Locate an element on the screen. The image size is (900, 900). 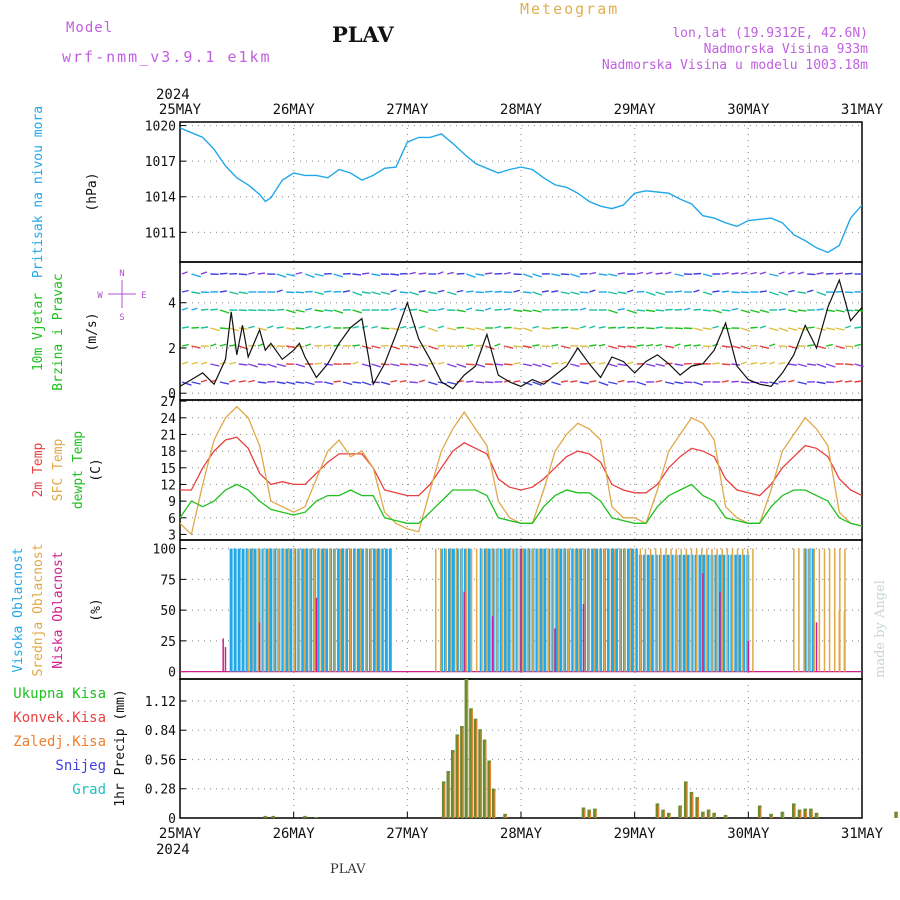
y-tick-label: 1011 is located at coordinates (160, 233).